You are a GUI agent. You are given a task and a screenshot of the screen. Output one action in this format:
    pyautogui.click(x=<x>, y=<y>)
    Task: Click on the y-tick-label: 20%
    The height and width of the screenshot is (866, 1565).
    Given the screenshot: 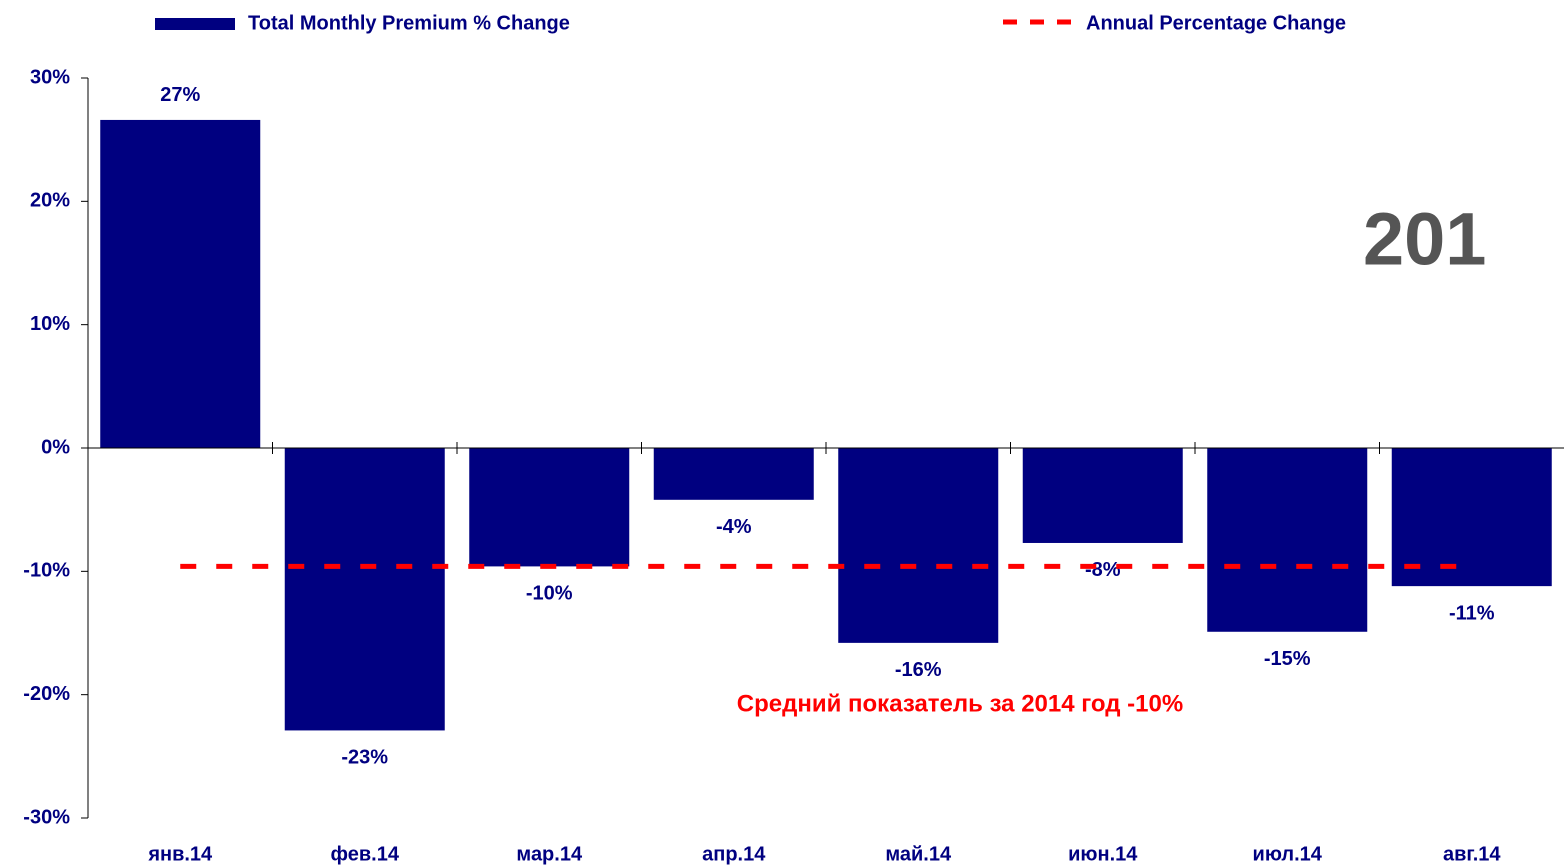 What is the action you would take?
    pyautogui.click(x=50, y=201)
    